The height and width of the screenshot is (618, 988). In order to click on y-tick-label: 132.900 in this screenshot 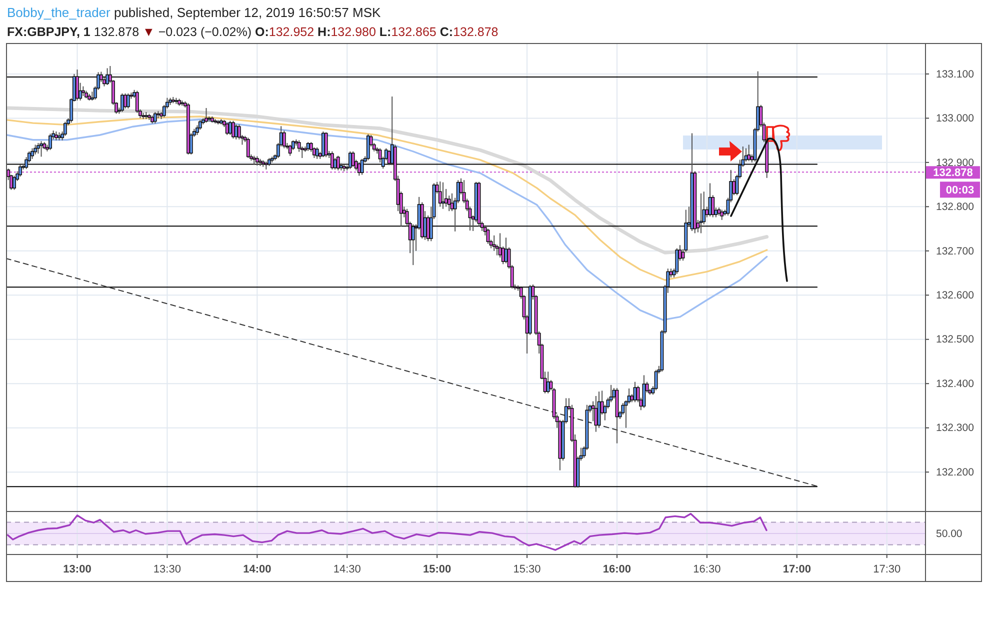, I will do `click(955, 162)`.